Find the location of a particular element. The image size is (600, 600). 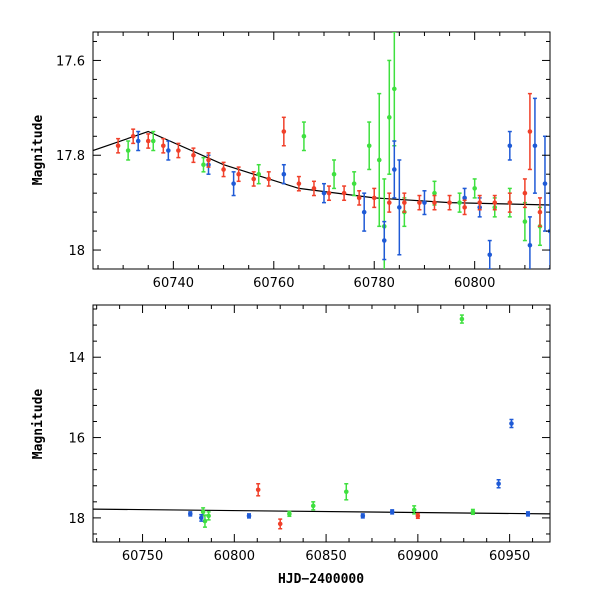

top-y-axis-title: Magnitude is located at coordinates (38, 150).